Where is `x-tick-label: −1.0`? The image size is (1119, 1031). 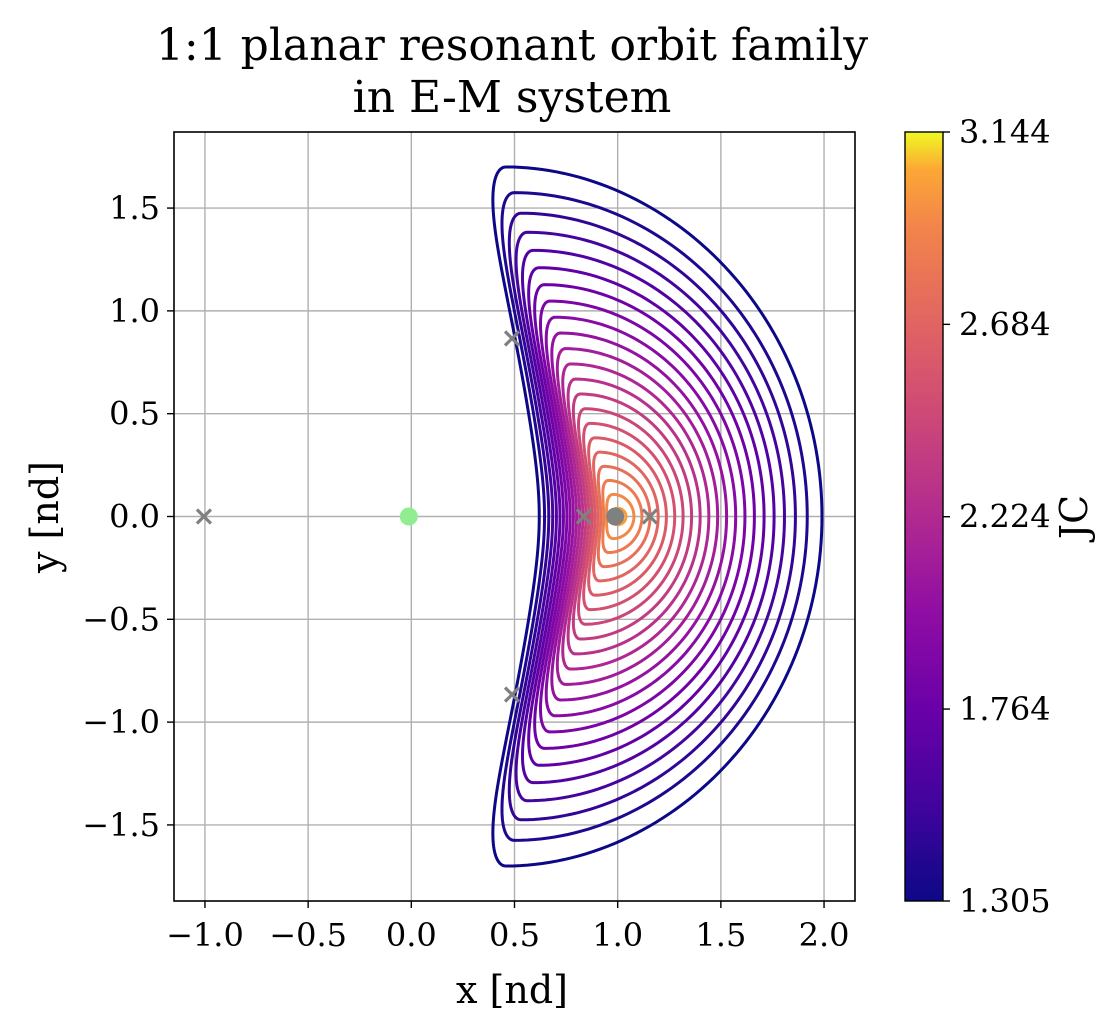 x-tick-label: −1.0 is located at coordinates (205, 935).